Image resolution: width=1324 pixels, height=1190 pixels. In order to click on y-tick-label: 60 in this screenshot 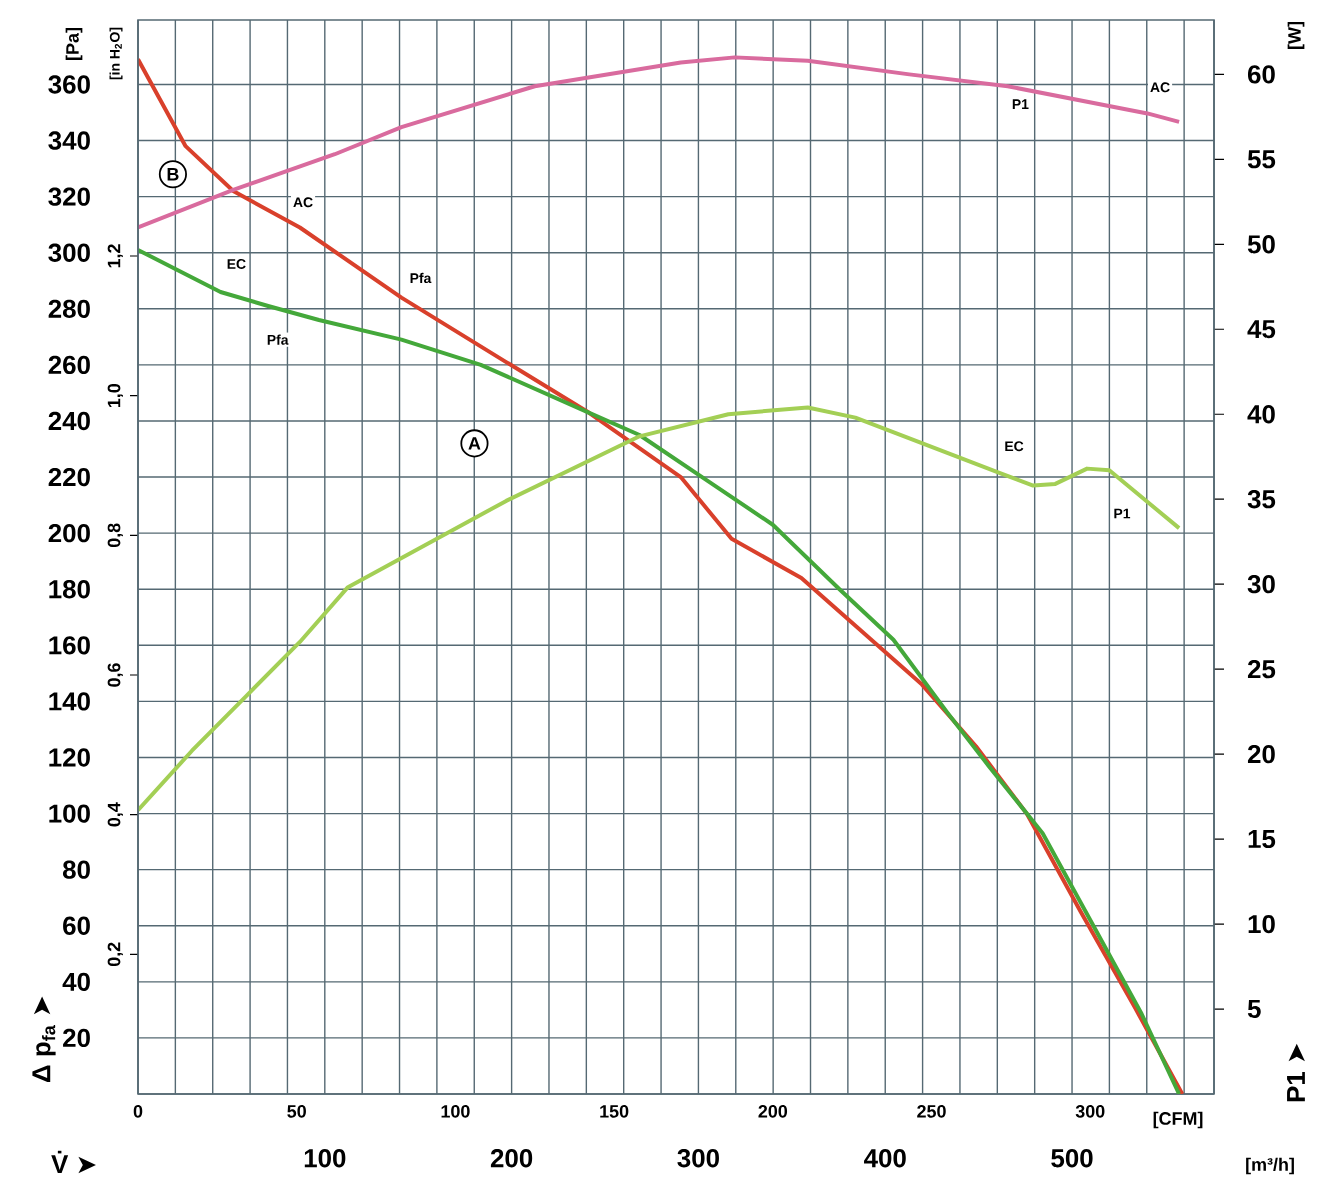, I will do `click(76, 925)`.